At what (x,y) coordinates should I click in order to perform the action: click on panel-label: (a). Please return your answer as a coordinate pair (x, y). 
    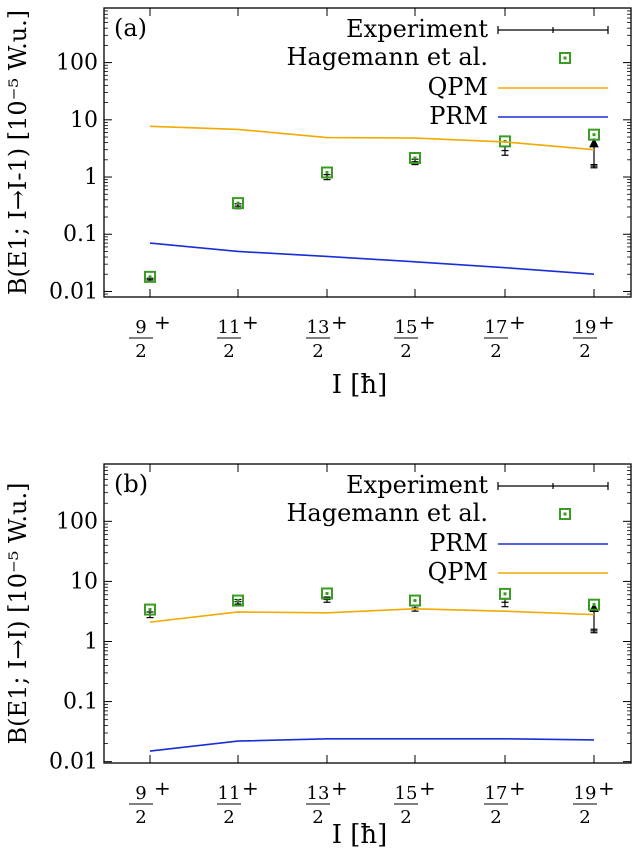
    Looking at the image, I should click on (130, 28).